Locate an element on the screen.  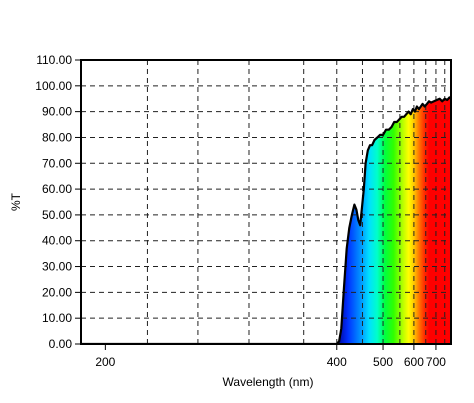
y-tick-label: 10.00 is located at coordinates (57, 318).